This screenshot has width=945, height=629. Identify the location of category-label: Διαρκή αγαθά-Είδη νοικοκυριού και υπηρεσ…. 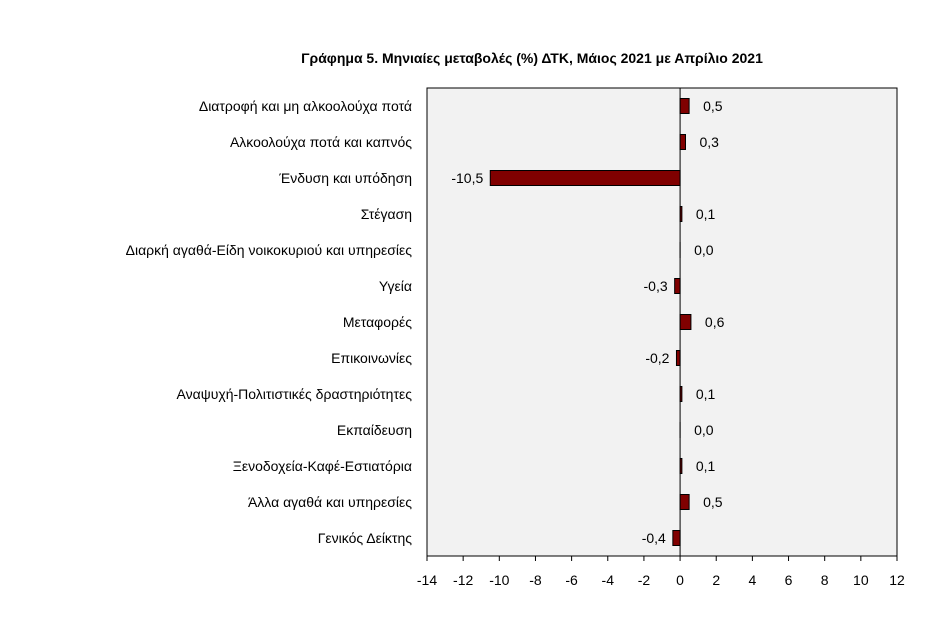
(269, 250).